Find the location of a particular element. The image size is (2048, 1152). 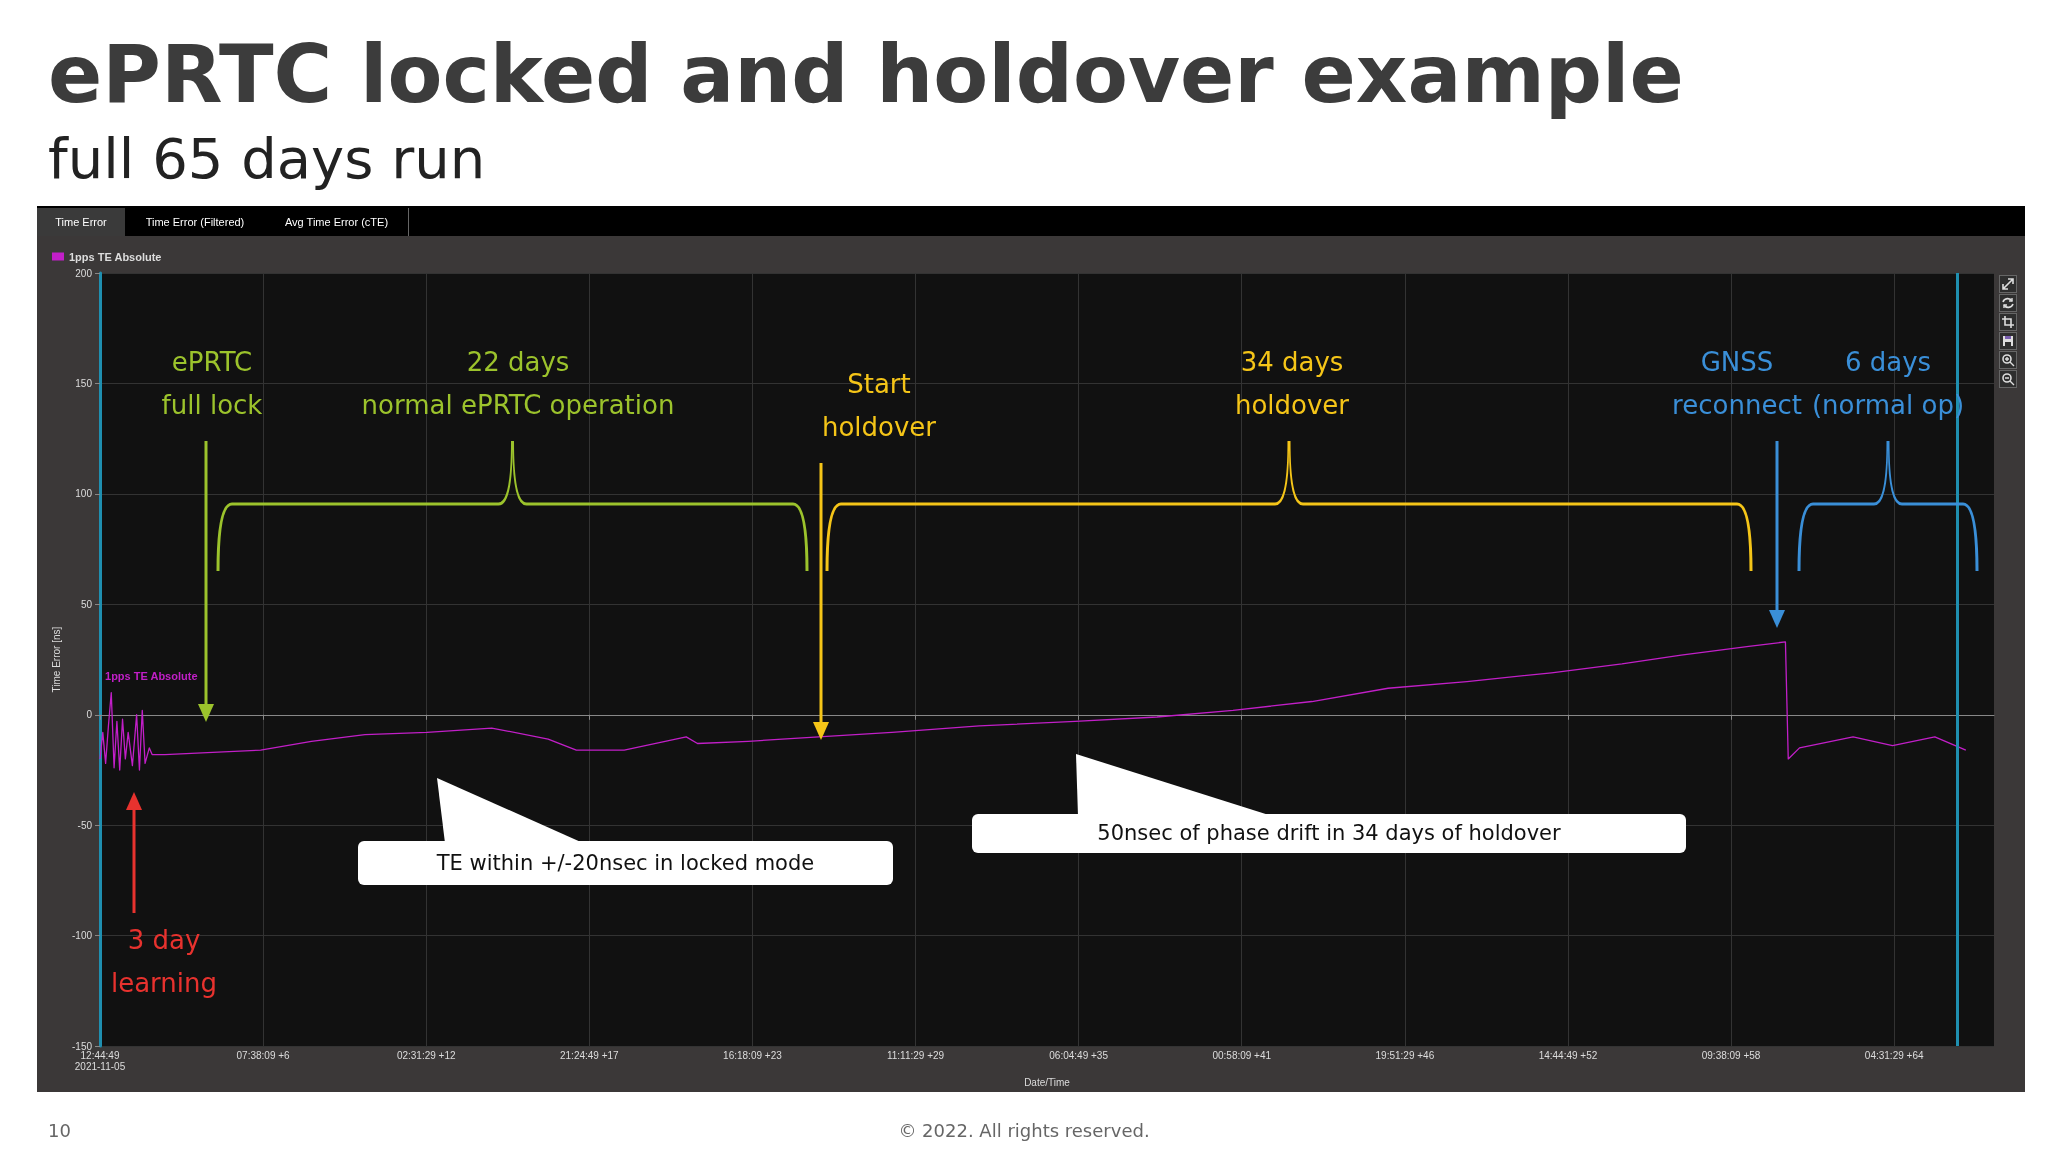

text: 1pps TE Absolute is located at coordinates (151, 676).